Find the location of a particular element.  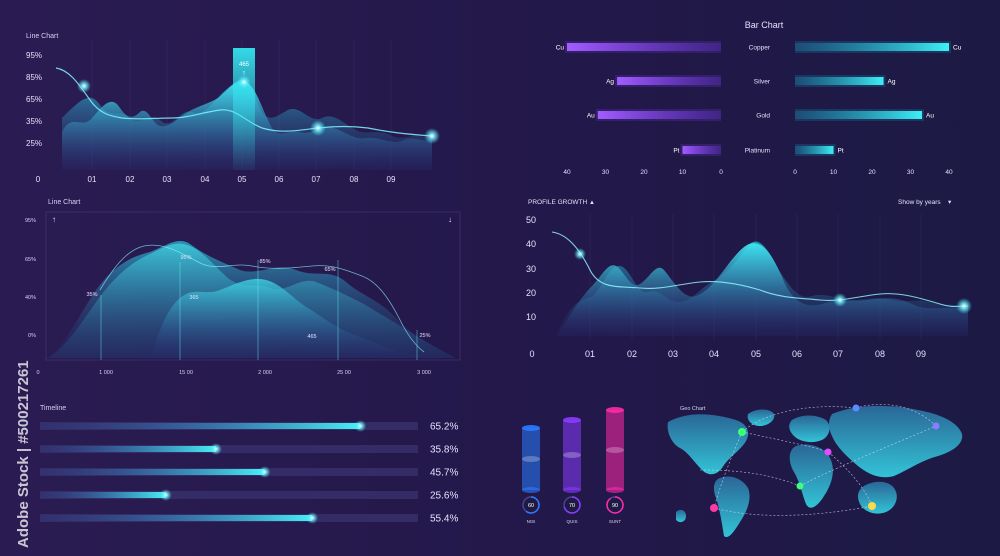

north-america-shape is located at coordinates (708, 444).